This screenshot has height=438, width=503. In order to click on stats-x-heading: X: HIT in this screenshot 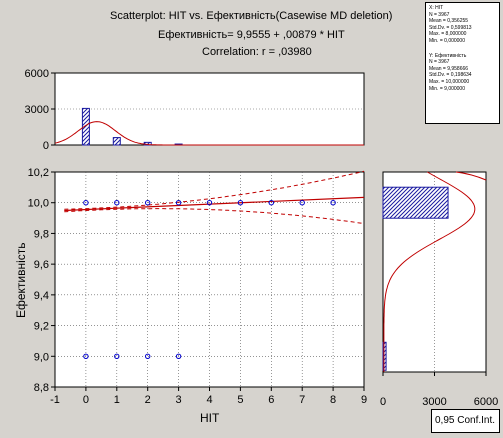, I will do `click(436, 8)`.